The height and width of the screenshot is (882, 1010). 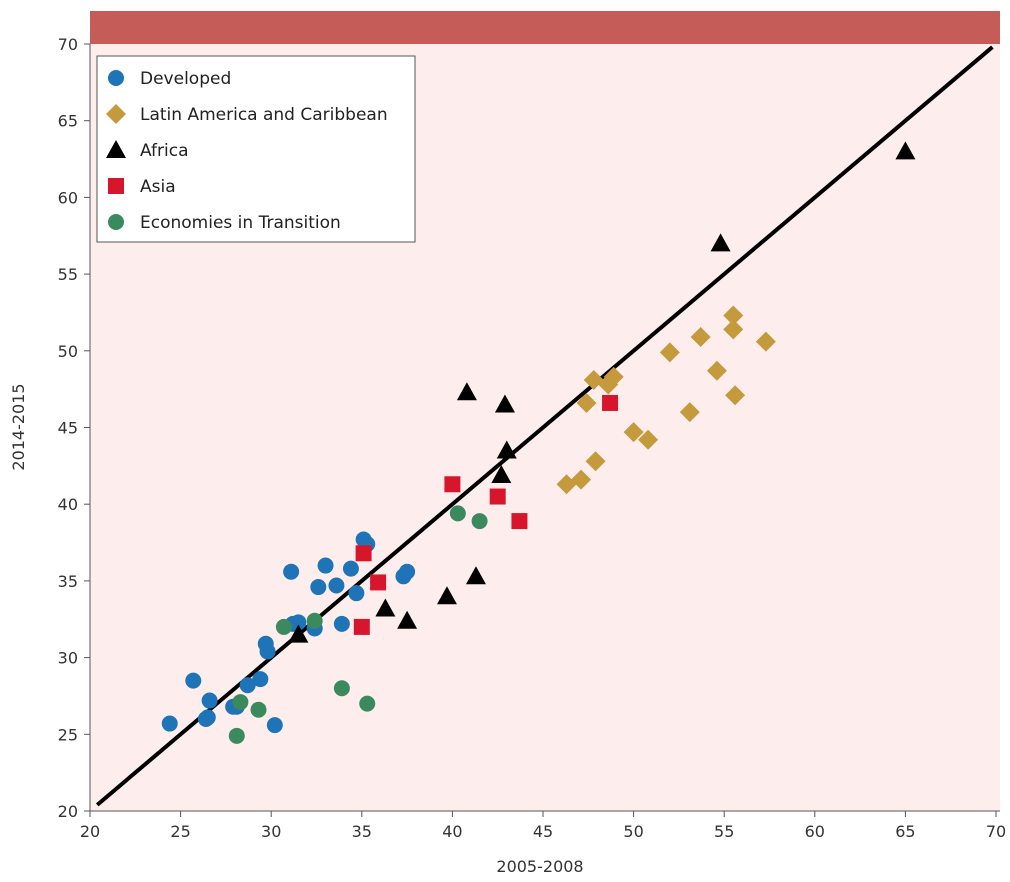 I want to click on legend-item: Economies in Transition, so click(x=224, y=223).